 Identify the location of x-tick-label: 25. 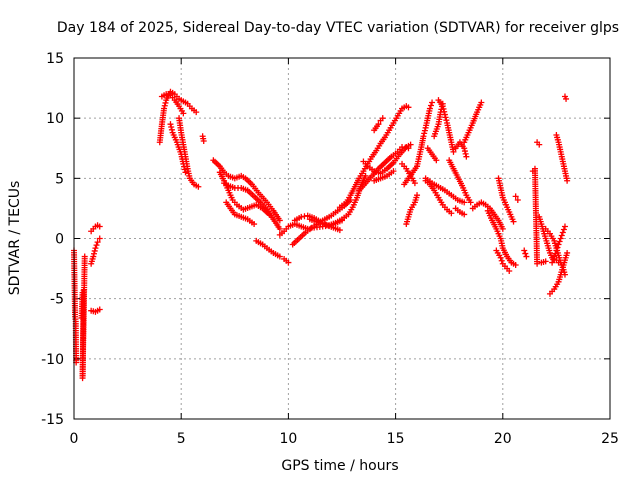
(610, 439).